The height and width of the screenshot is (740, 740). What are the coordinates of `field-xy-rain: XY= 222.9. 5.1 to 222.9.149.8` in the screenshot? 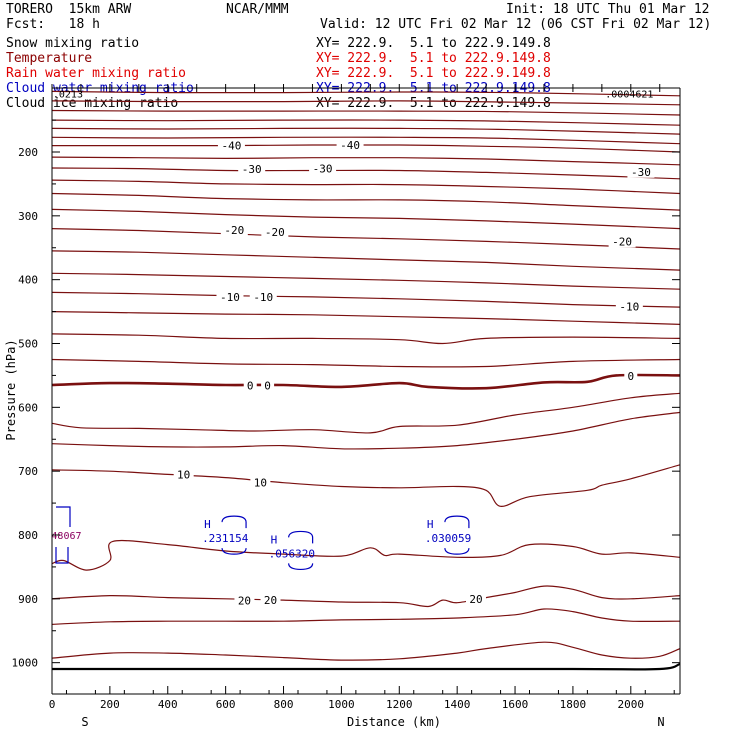 It's located at (433, 73).